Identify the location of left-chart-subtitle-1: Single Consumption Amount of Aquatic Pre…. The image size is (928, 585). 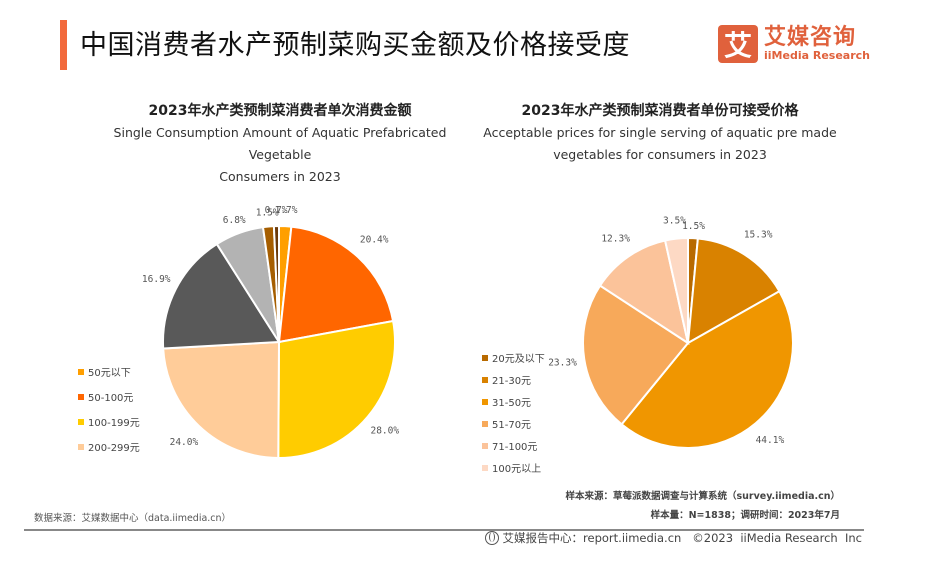
(280, 143).